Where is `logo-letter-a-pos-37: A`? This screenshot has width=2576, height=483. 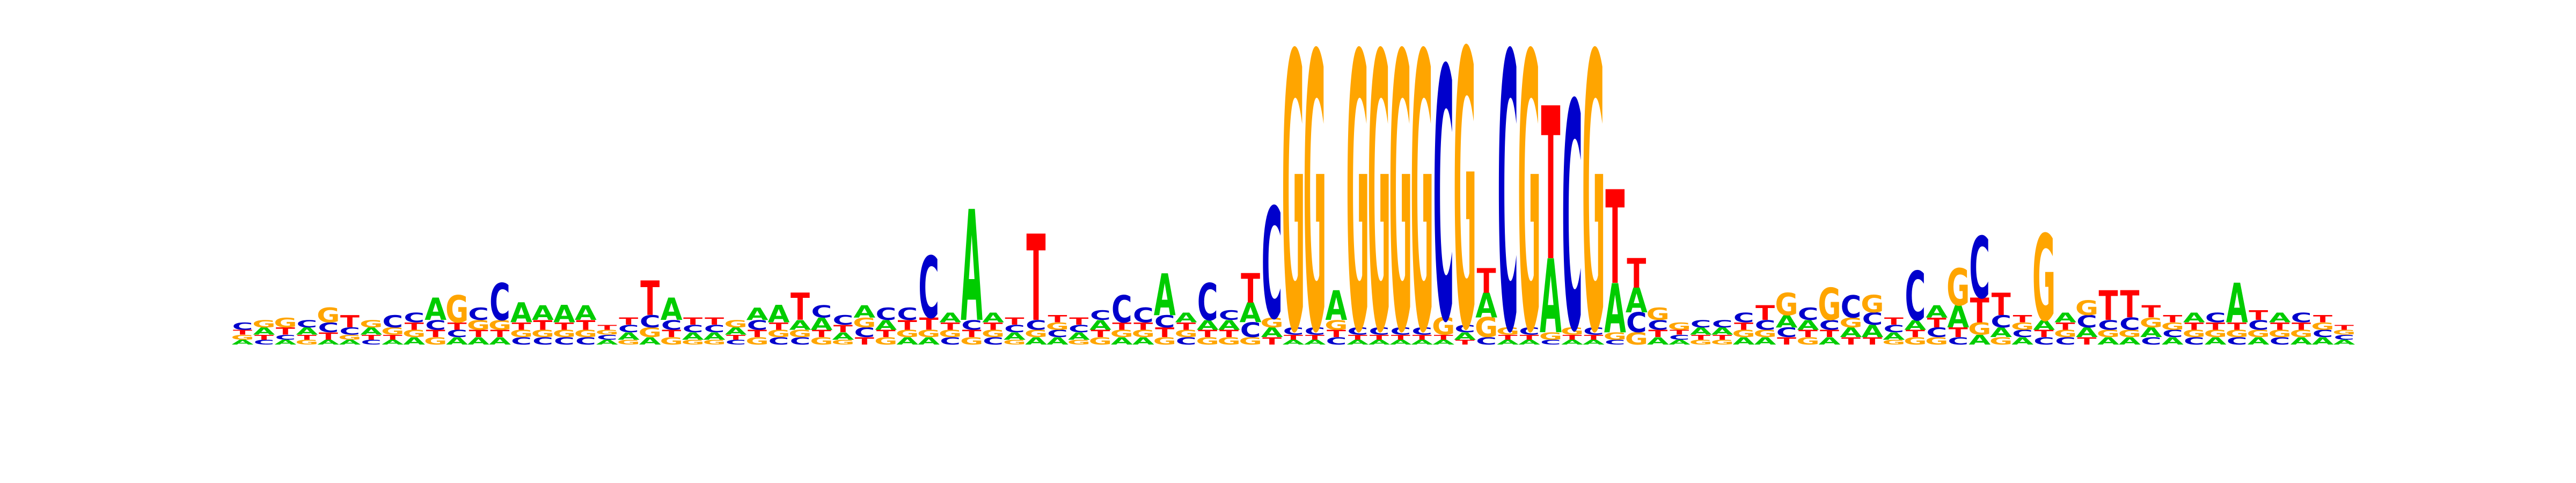
logo-letter-a-pos-37: A is located at coordinates (1015, 336).